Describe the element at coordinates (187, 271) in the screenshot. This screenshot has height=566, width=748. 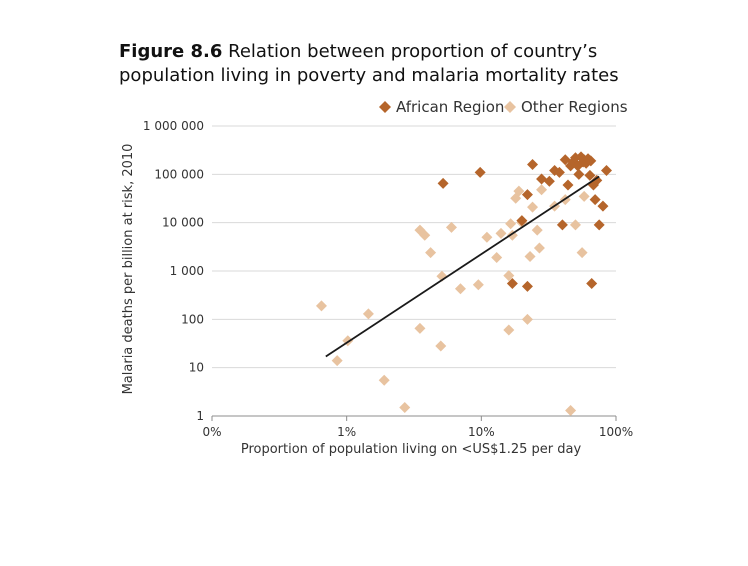
I see `y-tick-label: 1 000` at that location.